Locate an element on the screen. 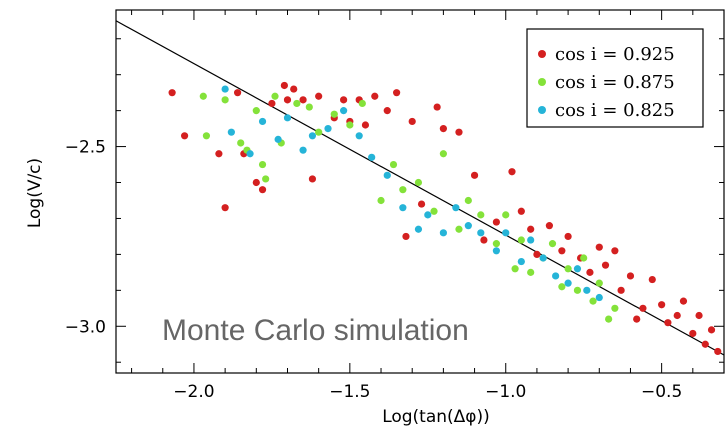 The height and width of the screenshot is (433, 726). legend-label-series-3: cos i = 0.825 is located at coordinates (615, 110).